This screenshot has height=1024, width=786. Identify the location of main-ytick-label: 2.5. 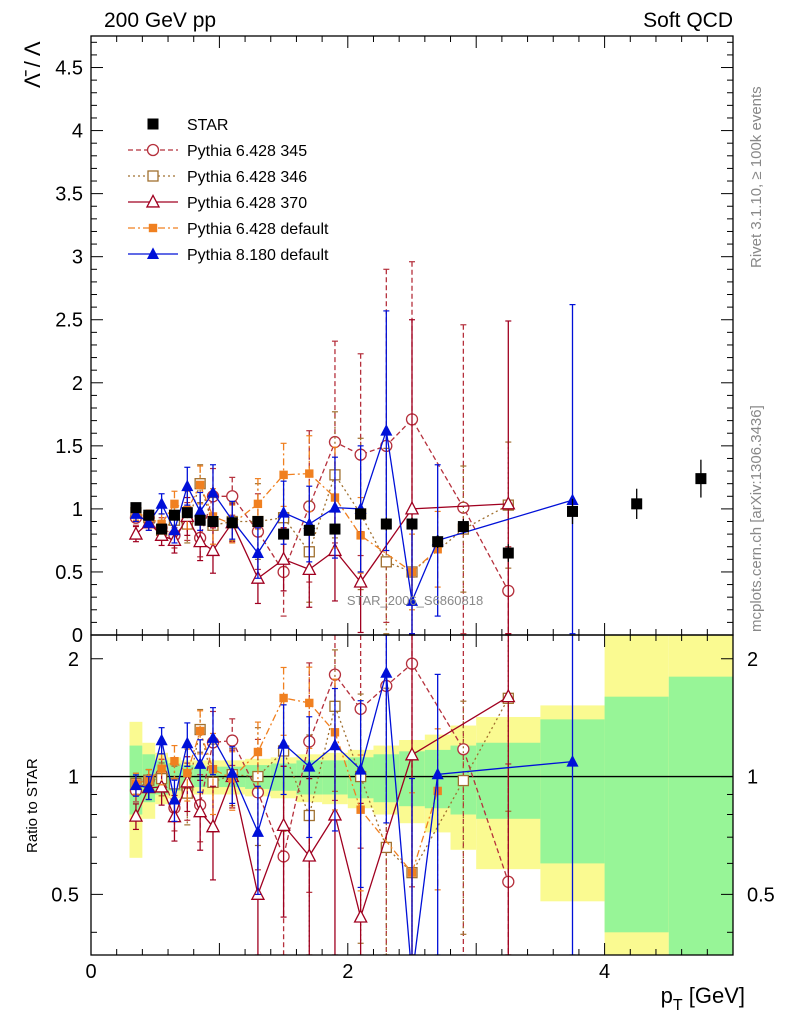
(69, 321).